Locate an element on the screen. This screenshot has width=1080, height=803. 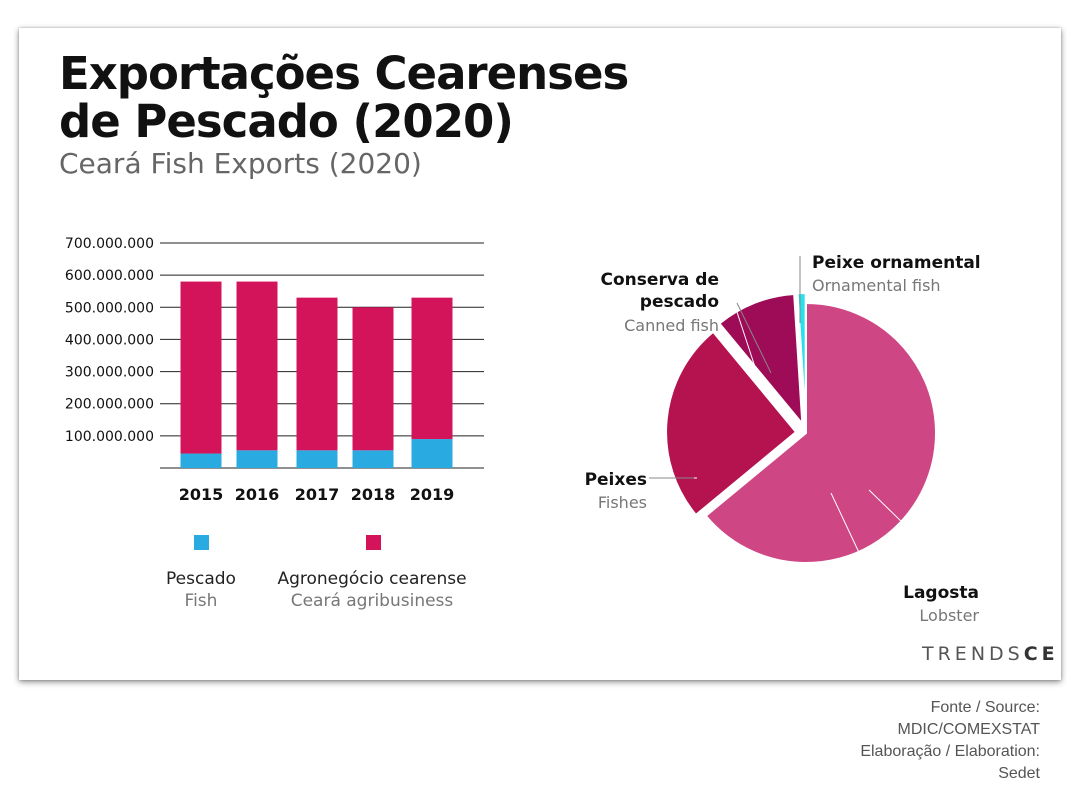
pie-slice-fishes is located at coordinates (731, 423).